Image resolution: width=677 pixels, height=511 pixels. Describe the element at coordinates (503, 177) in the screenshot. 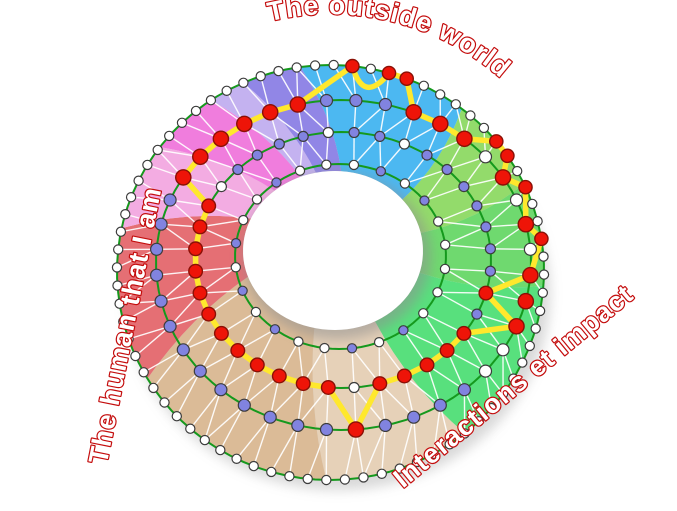

I see `node-second-6-highlighted` at that location.